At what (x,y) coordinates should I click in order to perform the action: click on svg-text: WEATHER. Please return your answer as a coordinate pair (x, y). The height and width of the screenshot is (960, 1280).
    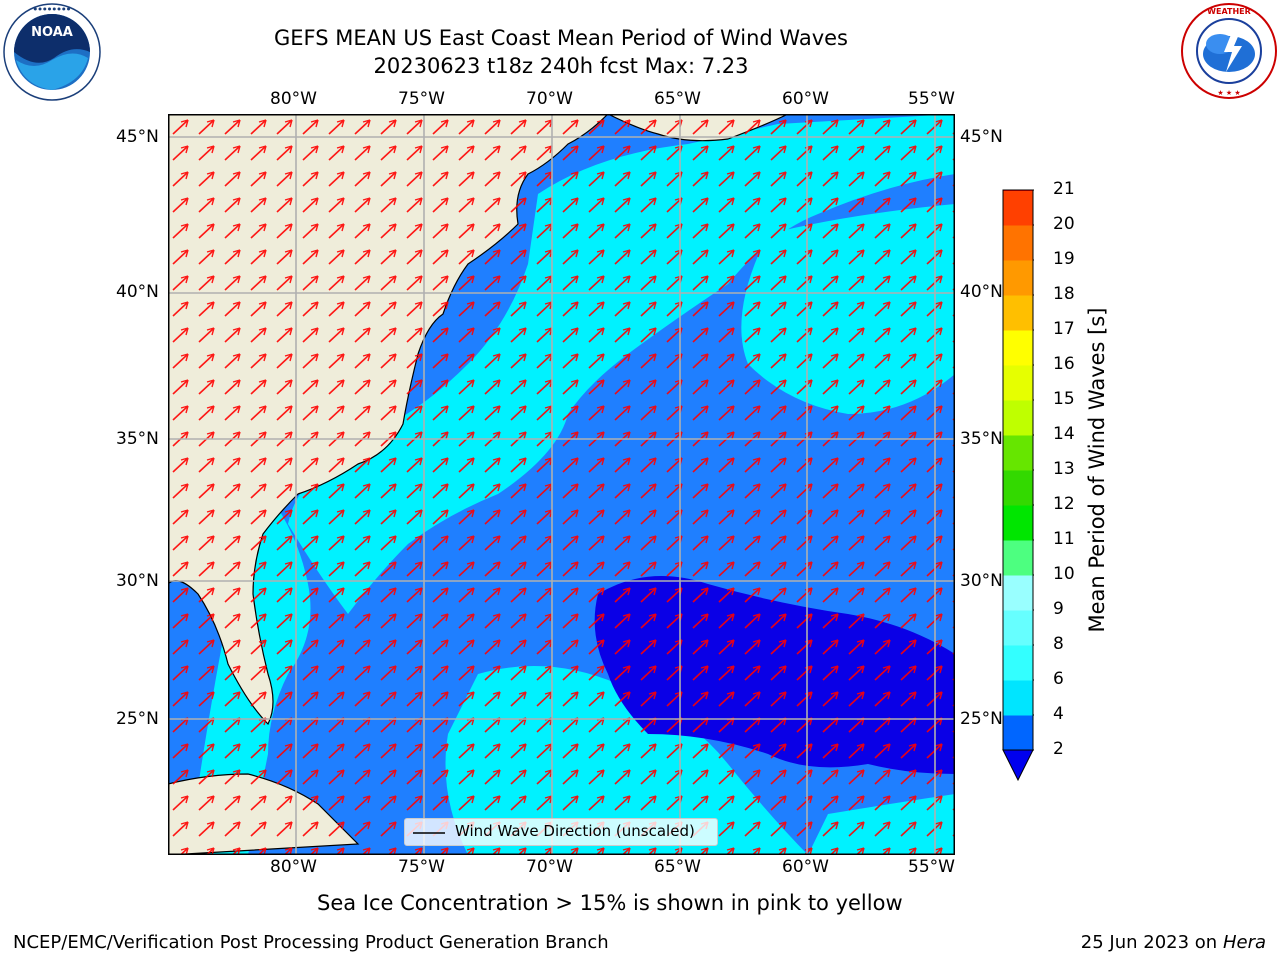
    Looking at the image, I should click on (1229, 11).